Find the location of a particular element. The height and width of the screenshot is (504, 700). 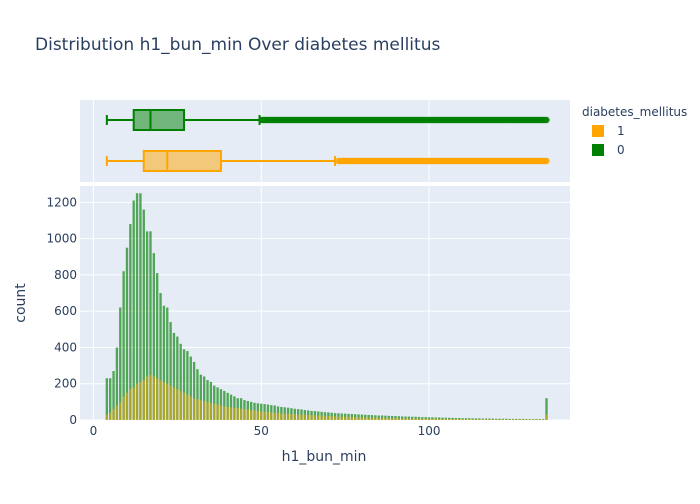

legend: diabetes_mellitus 10 is located at coordinates (634, 131).